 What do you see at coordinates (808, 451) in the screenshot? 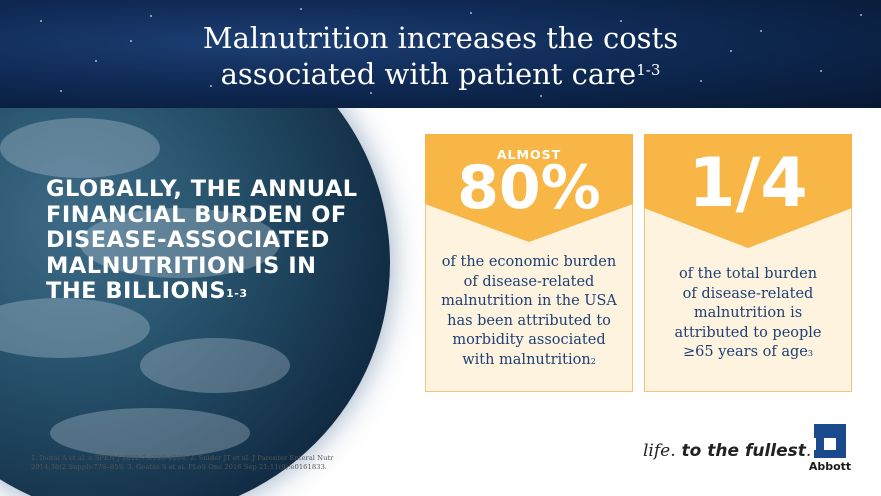
I see `tagline-period: .` at bounding box center [808, 451].